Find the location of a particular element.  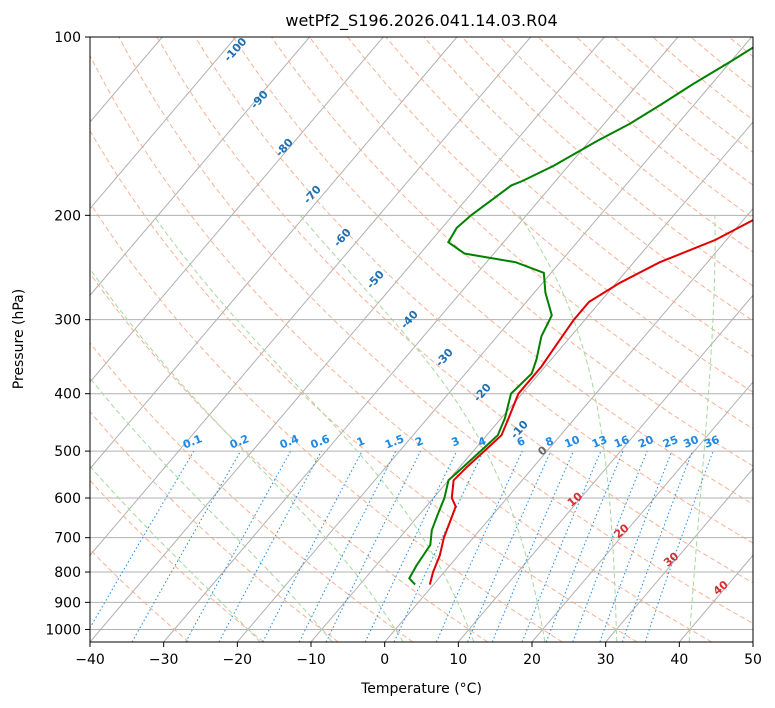

pseudo-adiabat-label: -30 is located at coordinates (444, 358).